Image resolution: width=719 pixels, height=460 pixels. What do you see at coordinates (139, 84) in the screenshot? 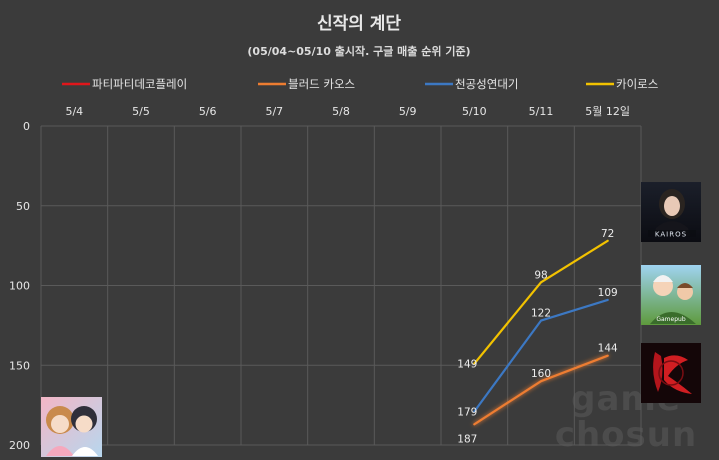
I see `legend-label: 파티파티데코플레이` at bounding box center [139, 84].